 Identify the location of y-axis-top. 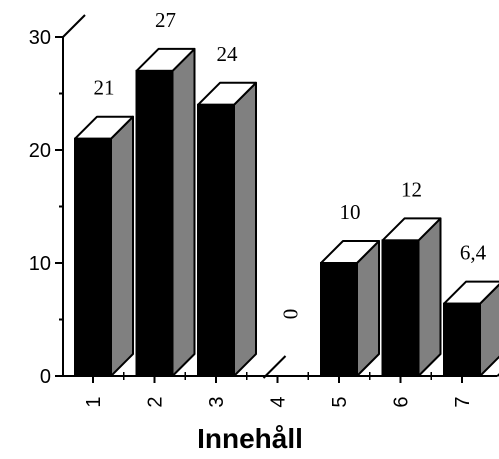
(74, 26).